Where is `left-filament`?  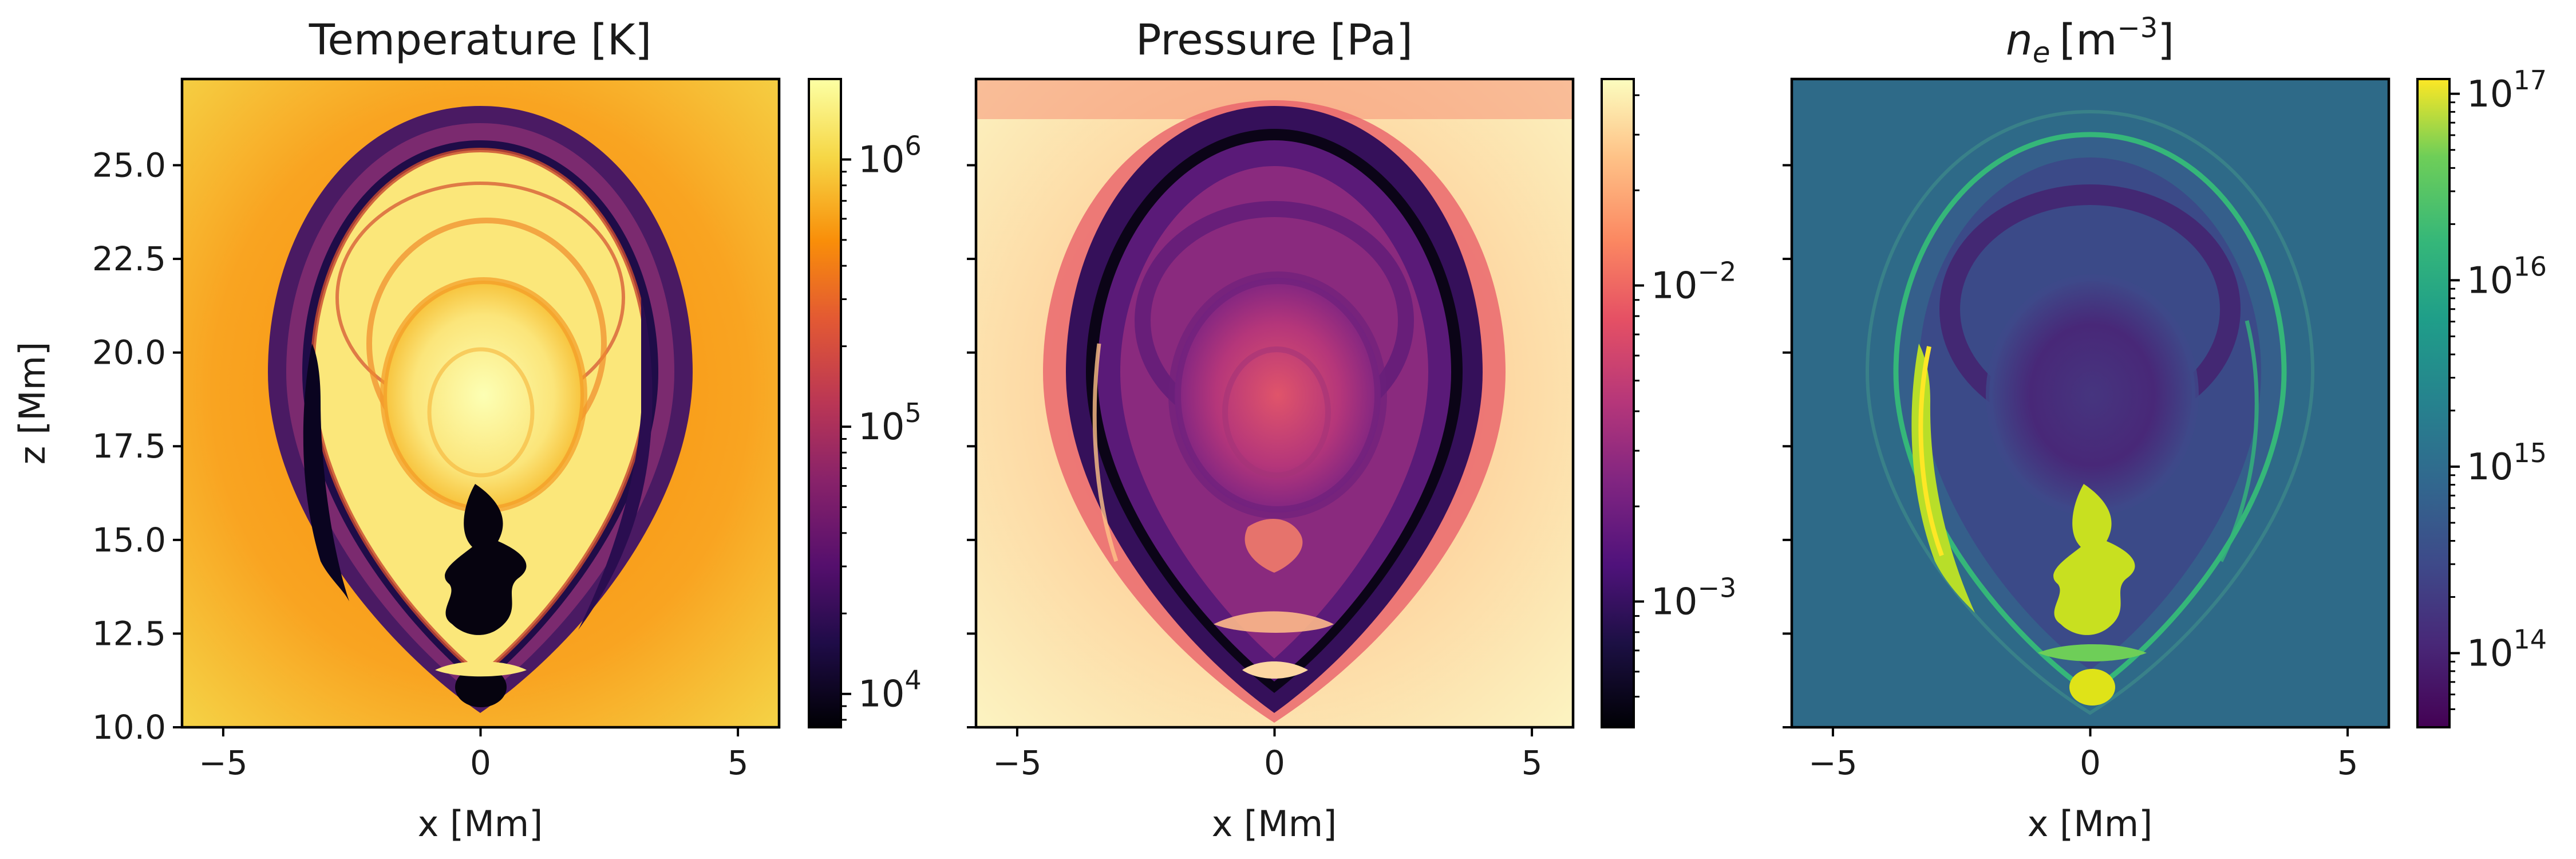
left-filament is located at coordinates (326, 472).